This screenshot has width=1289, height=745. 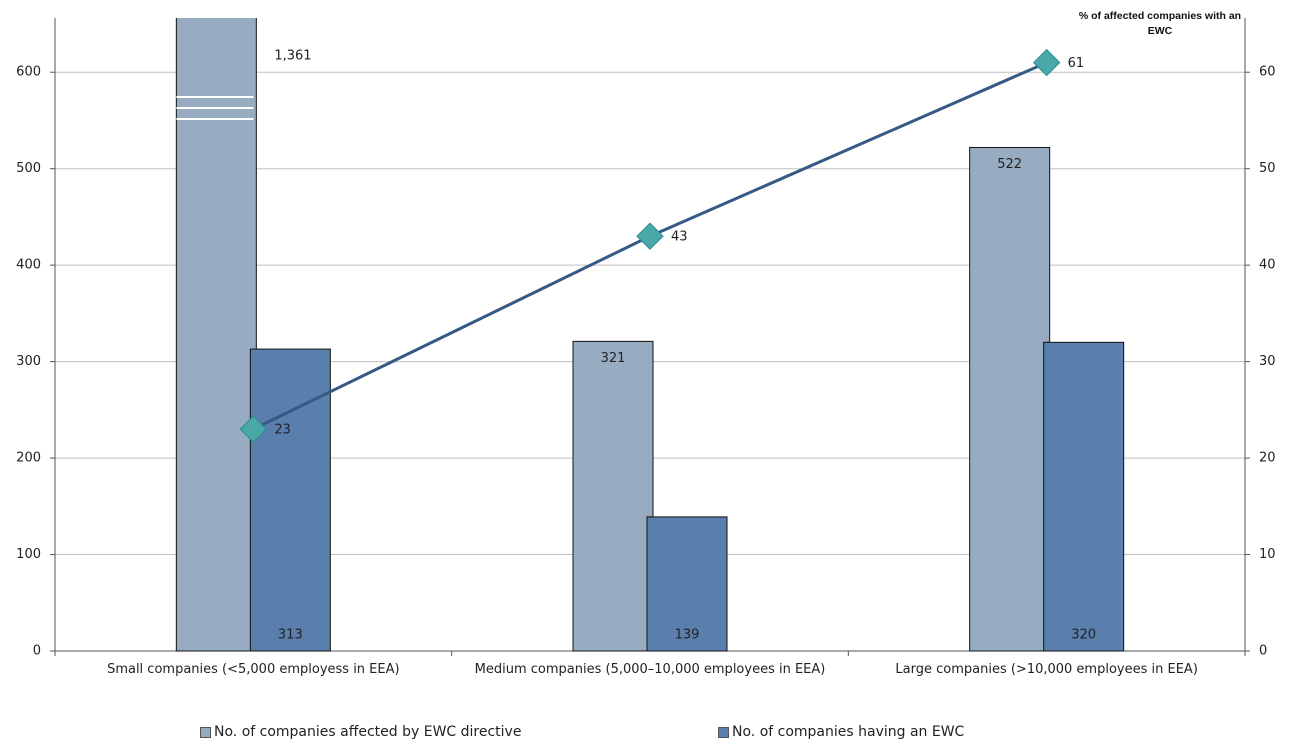 What do you see at coordinates (28, 168) in the screenshot?
I see `y-tick-label: 500` at bounding box center [28, 168].